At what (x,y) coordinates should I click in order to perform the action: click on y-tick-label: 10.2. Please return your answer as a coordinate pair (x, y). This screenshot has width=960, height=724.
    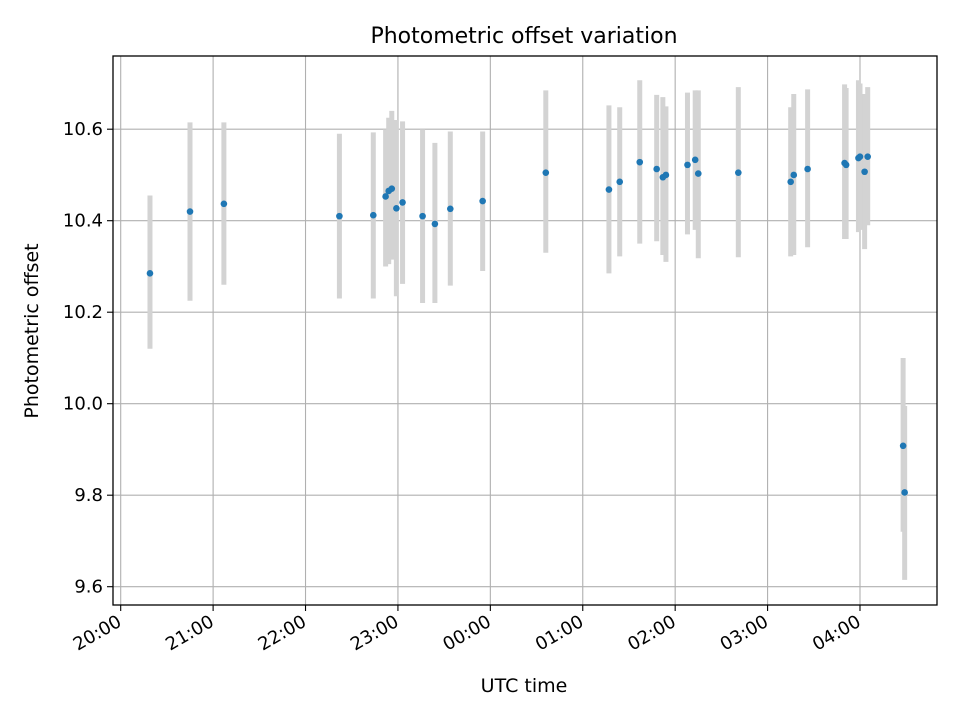
    Looking at the image, I should click on (83, 312).